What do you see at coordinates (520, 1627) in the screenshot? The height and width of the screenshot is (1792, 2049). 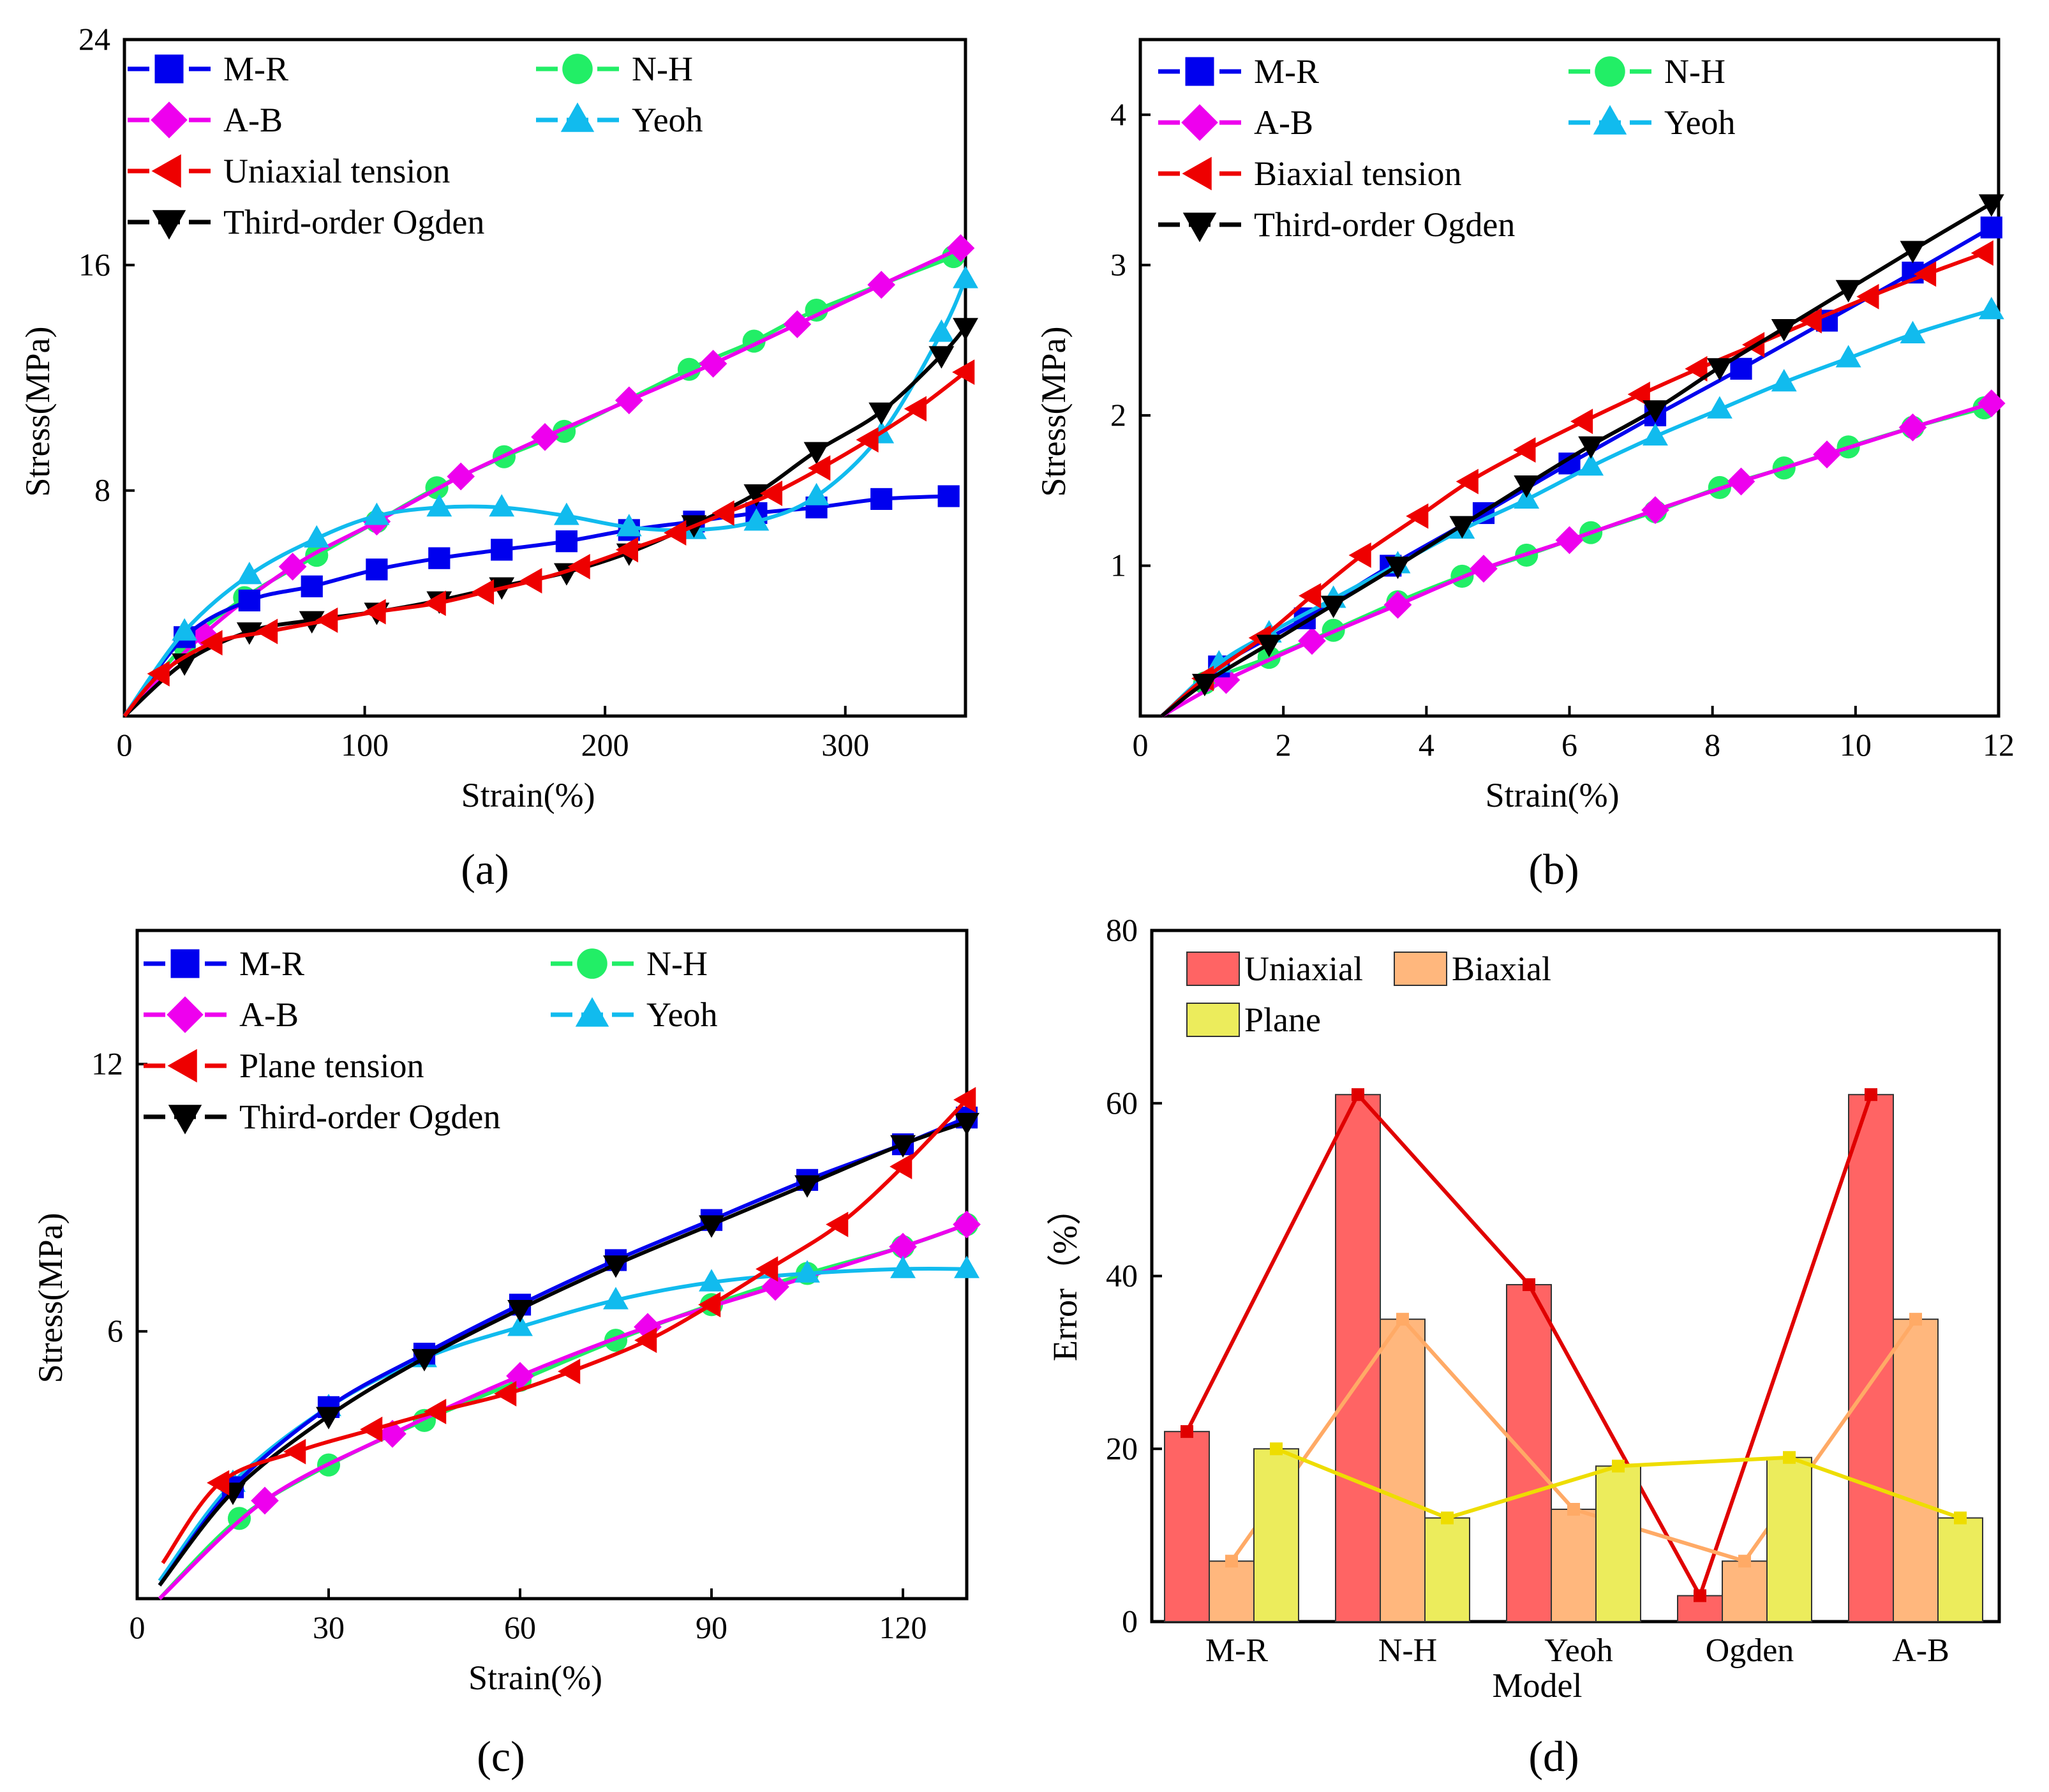 I see `x-tick-label: 60` at bounding box center [520, 1627].